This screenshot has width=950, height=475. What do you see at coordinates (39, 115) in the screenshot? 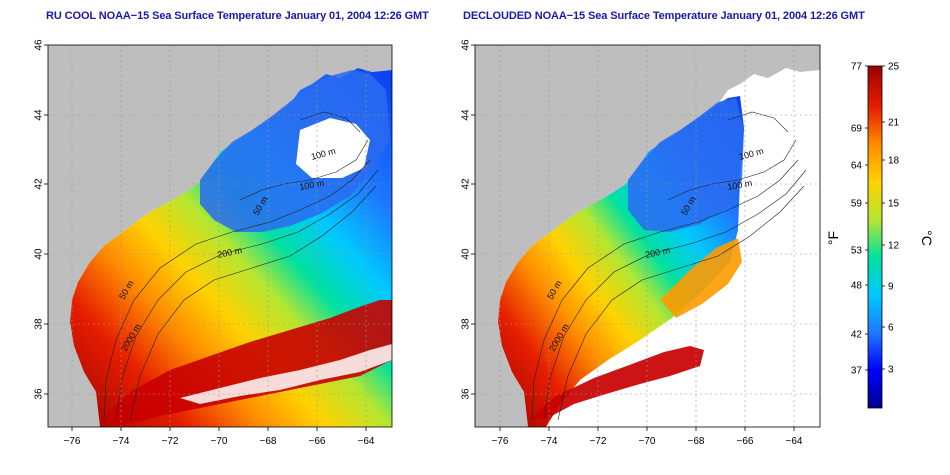
I see `left-lat-tick-label: 44` at bounding box center [39, 115].